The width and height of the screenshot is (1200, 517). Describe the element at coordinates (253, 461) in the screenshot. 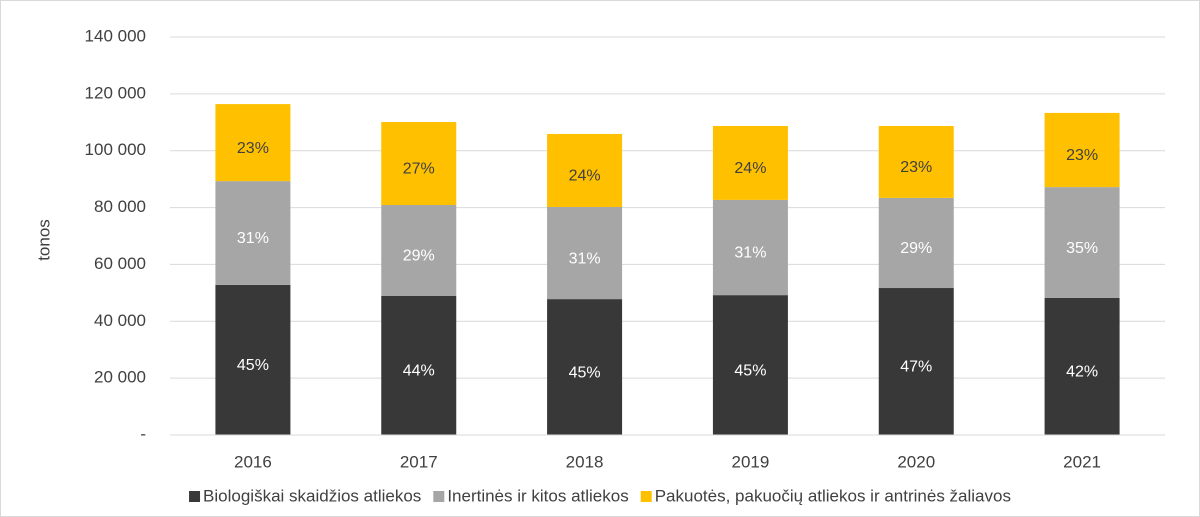

I see `x-tick-label: 2016` at that location.